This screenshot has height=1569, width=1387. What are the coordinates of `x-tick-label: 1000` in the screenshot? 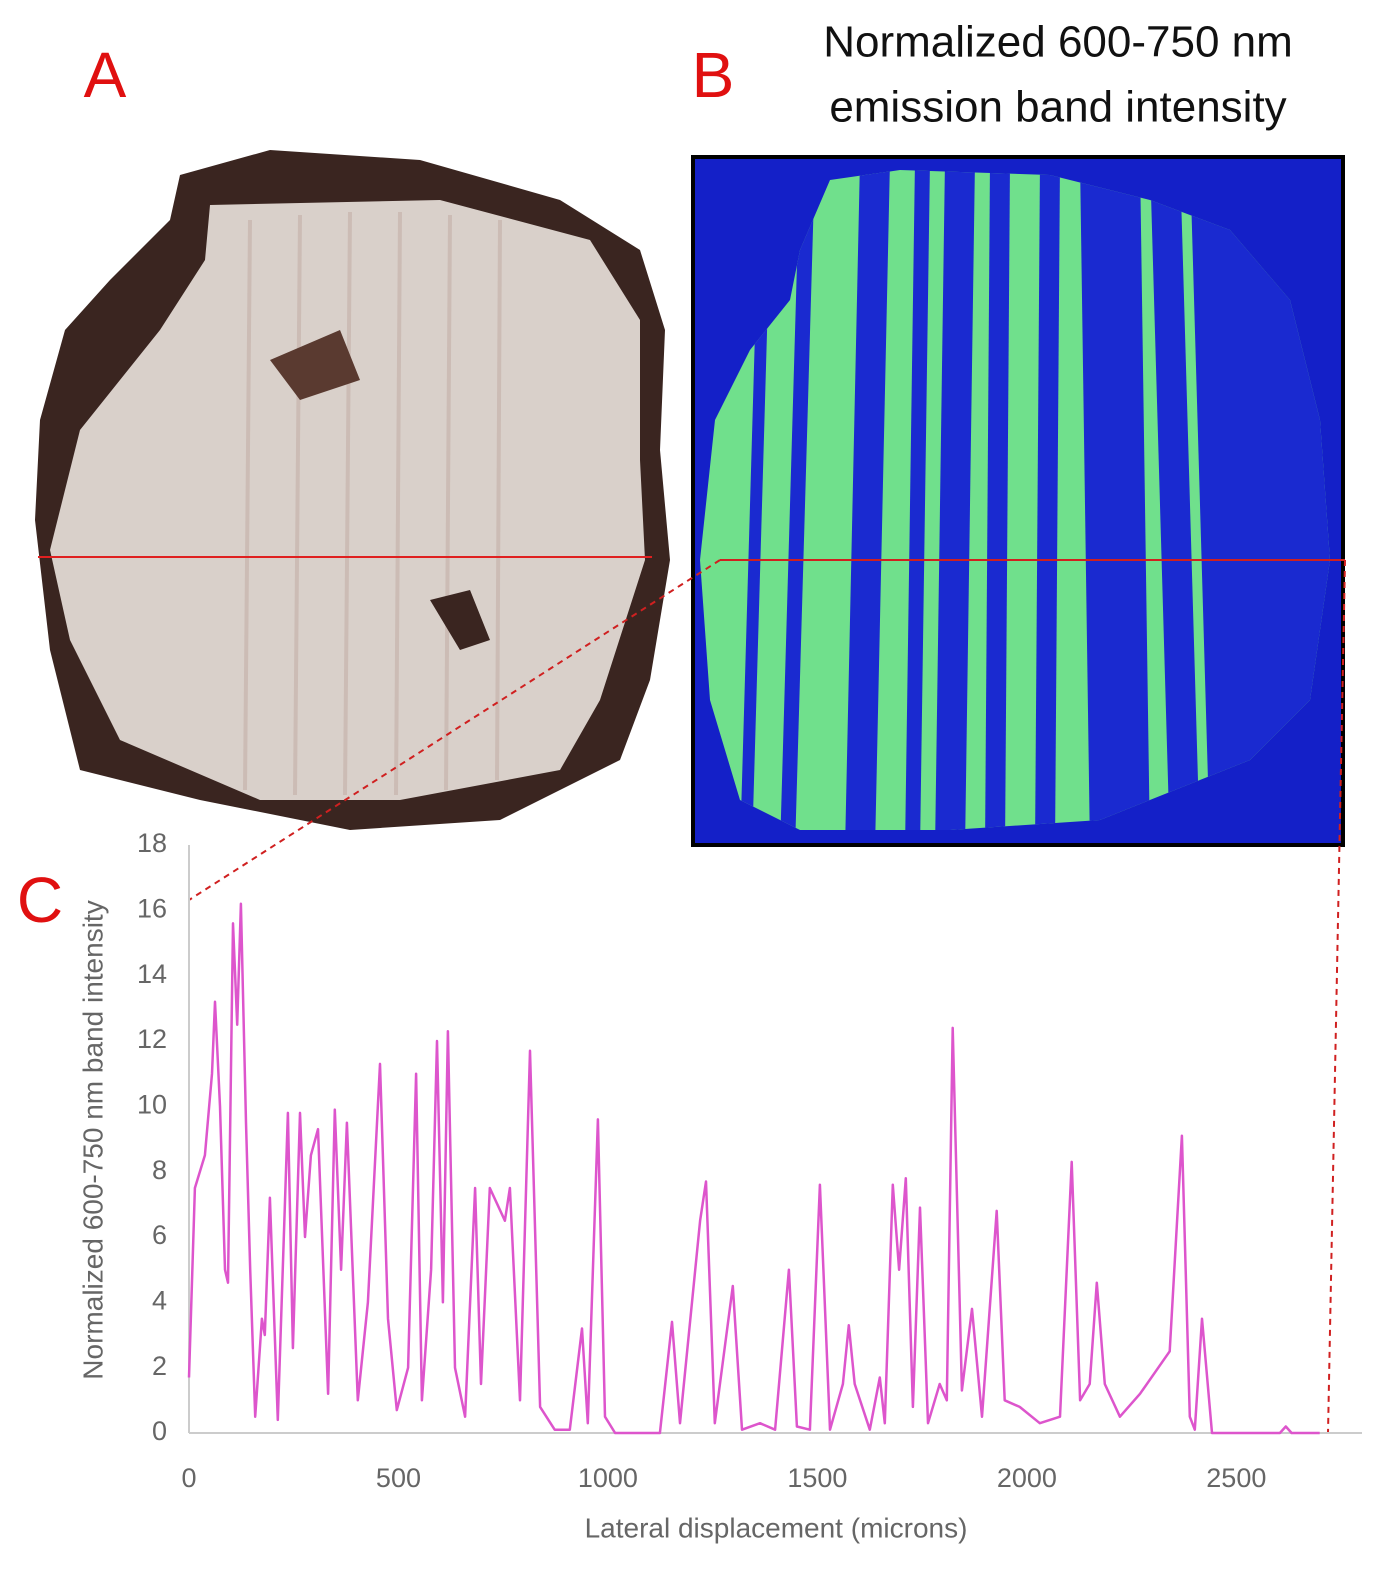 It's located at (608, 1478).